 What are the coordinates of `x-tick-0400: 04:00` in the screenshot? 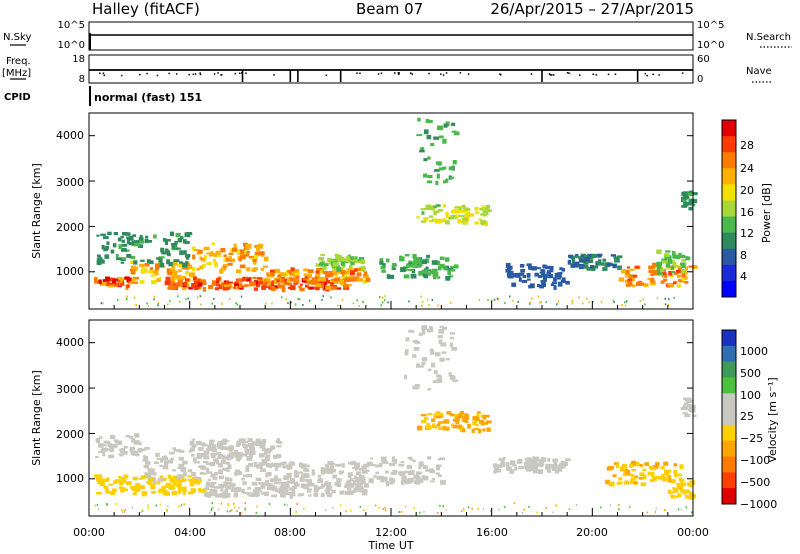 It's located at (190, 532).